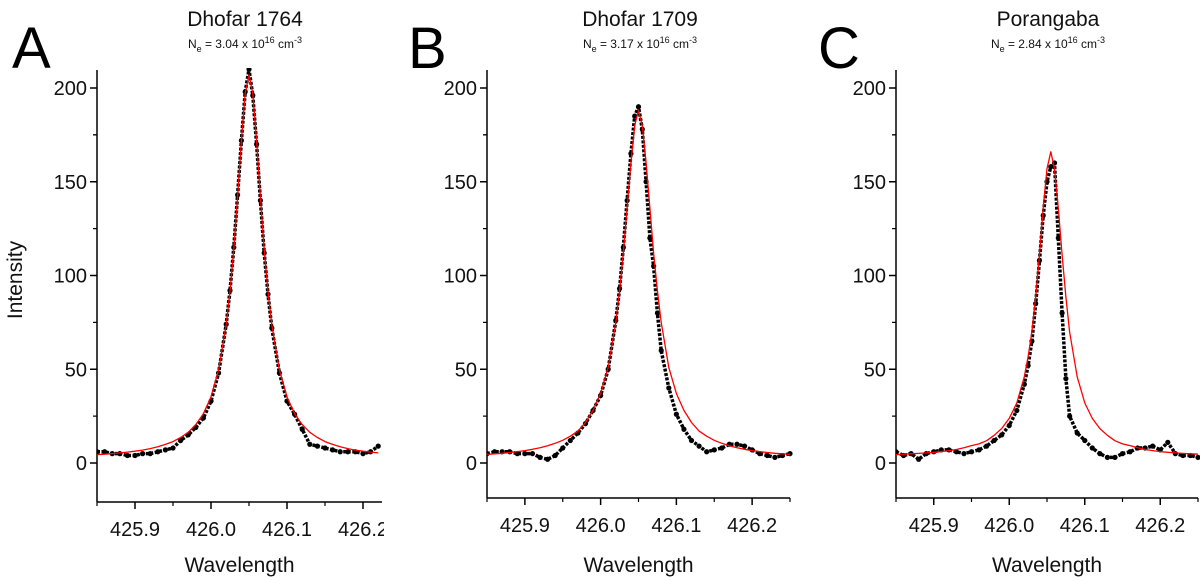  Describe the element at coordinates (640, 19) in the screenshot. I see `panel-title: Dhofar 1709` at that location.